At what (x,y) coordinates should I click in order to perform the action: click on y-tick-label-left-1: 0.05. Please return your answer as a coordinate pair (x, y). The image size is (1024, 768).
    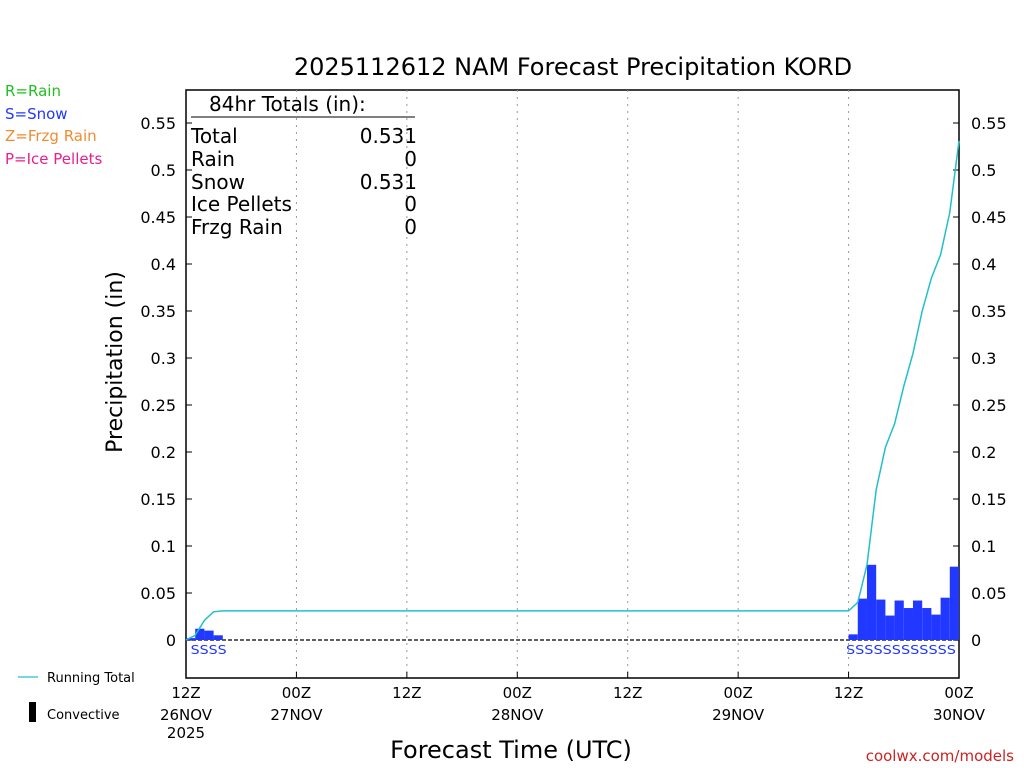
    Looking at the image, I should click on (158, 593).